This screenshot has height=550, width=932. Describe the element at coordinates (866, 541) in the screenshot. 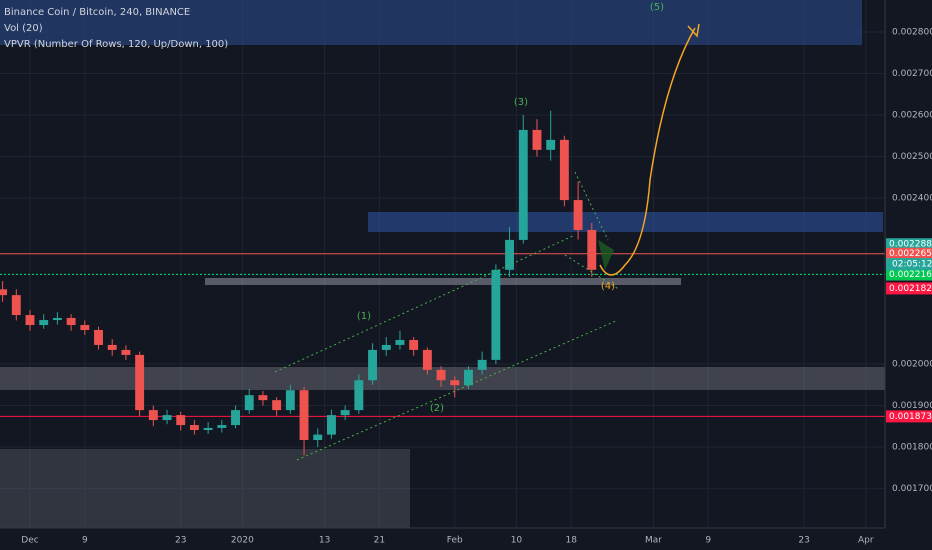

I see `x-tick-label: Apr` at that location.